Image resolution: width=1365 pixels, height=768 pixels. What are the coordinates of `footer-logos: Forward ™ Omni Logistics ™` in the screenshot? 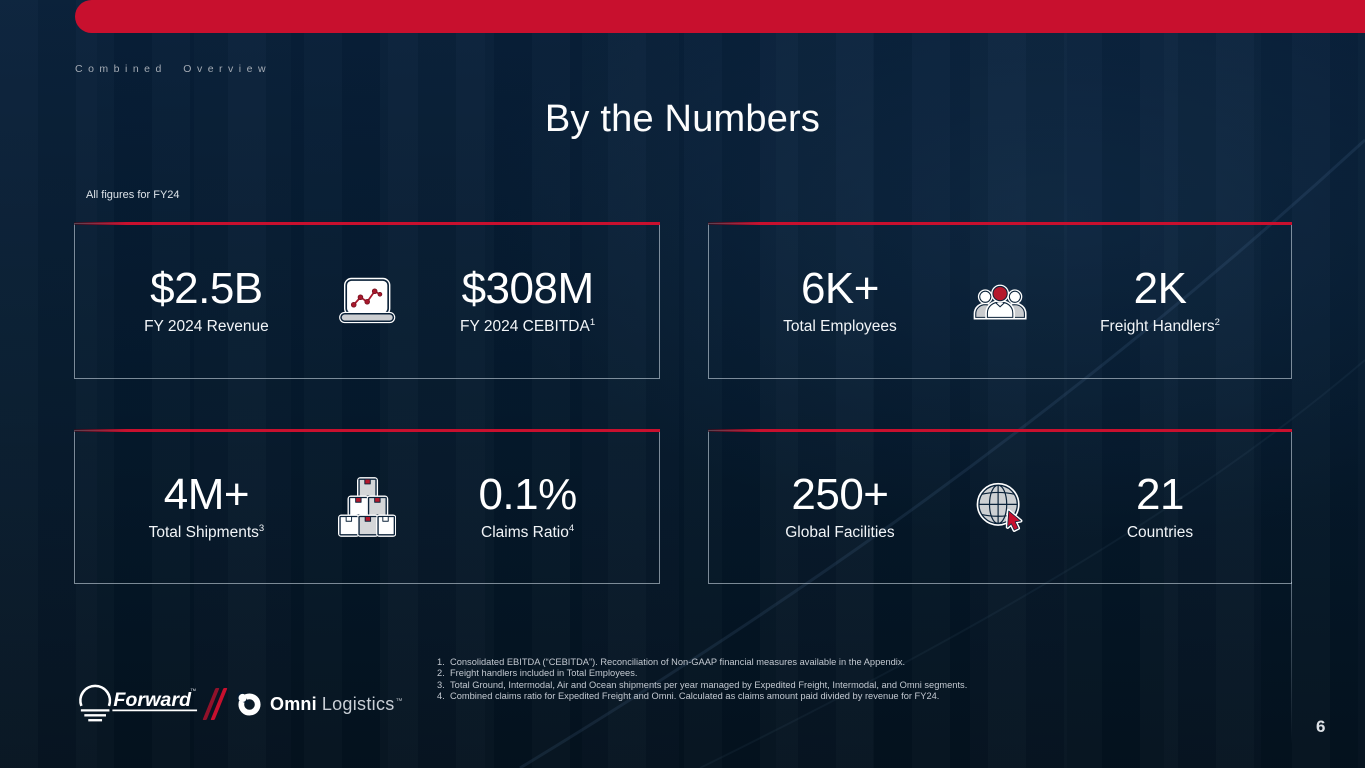 It's located at (238, 704).